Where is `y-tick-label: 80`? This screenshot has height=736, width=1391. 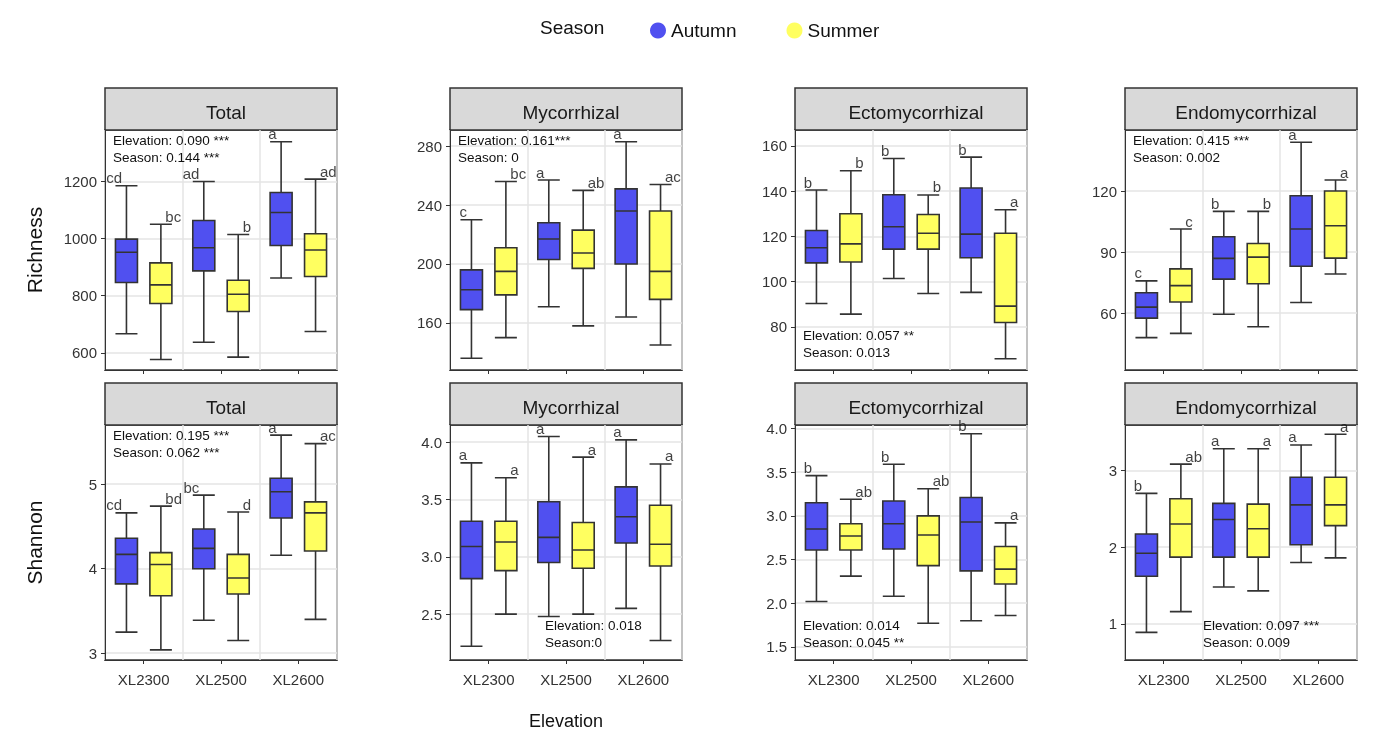 y-tick-label: 80 is located at coordinates (778, 327).